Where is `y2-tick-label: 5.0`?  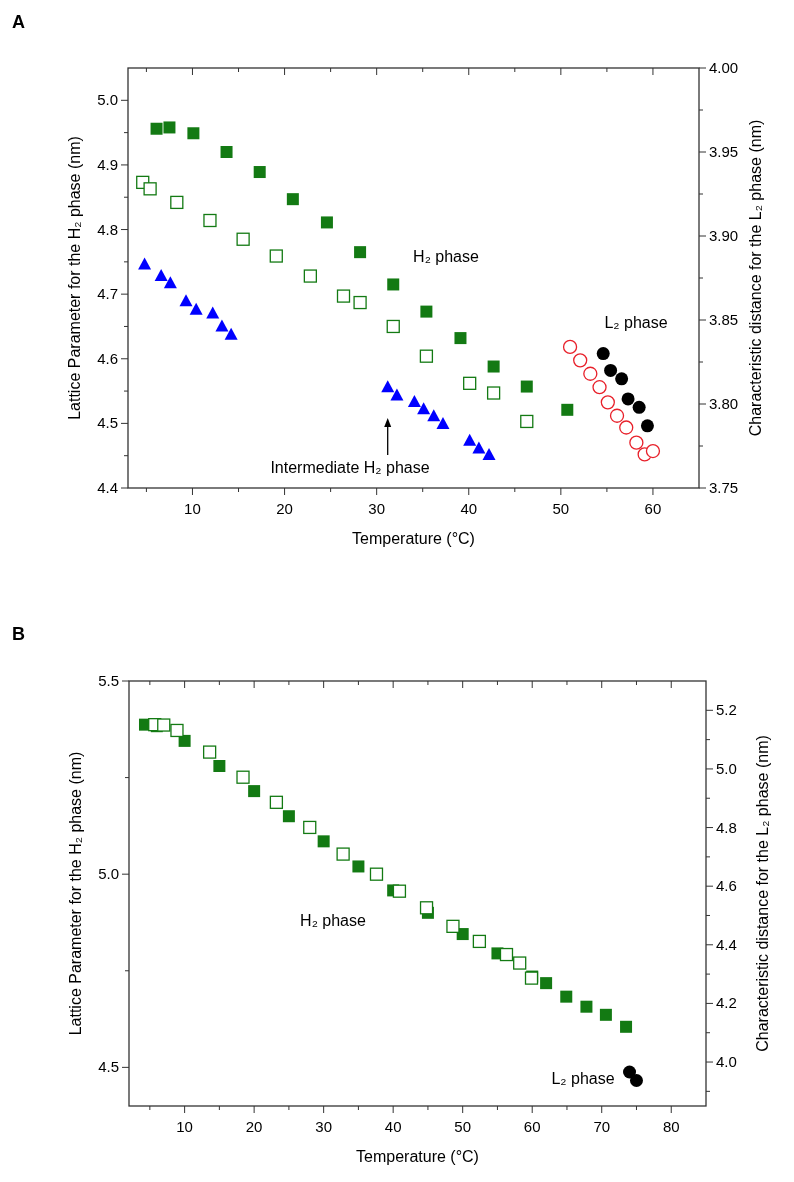
y2-tick-label: 5.0 is located at coordinates (726, 768).